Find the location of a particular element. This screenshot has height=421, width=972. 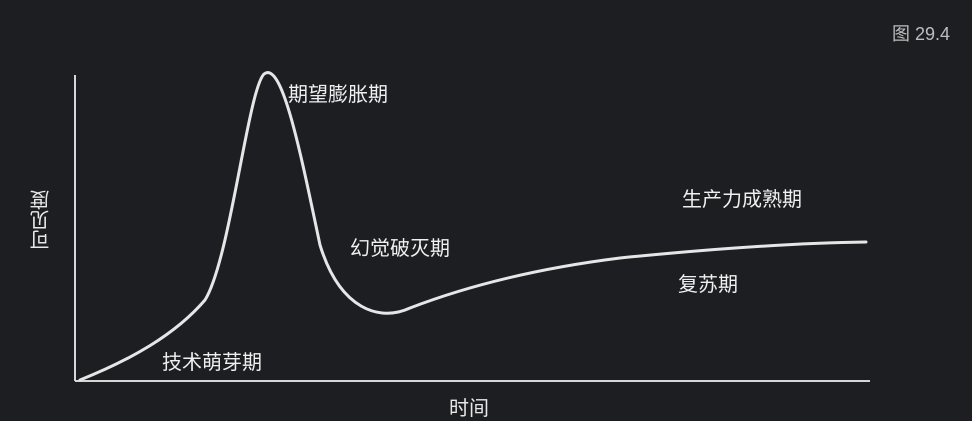

y-axis-title: 可见度 is located at coordinates (41, 220).